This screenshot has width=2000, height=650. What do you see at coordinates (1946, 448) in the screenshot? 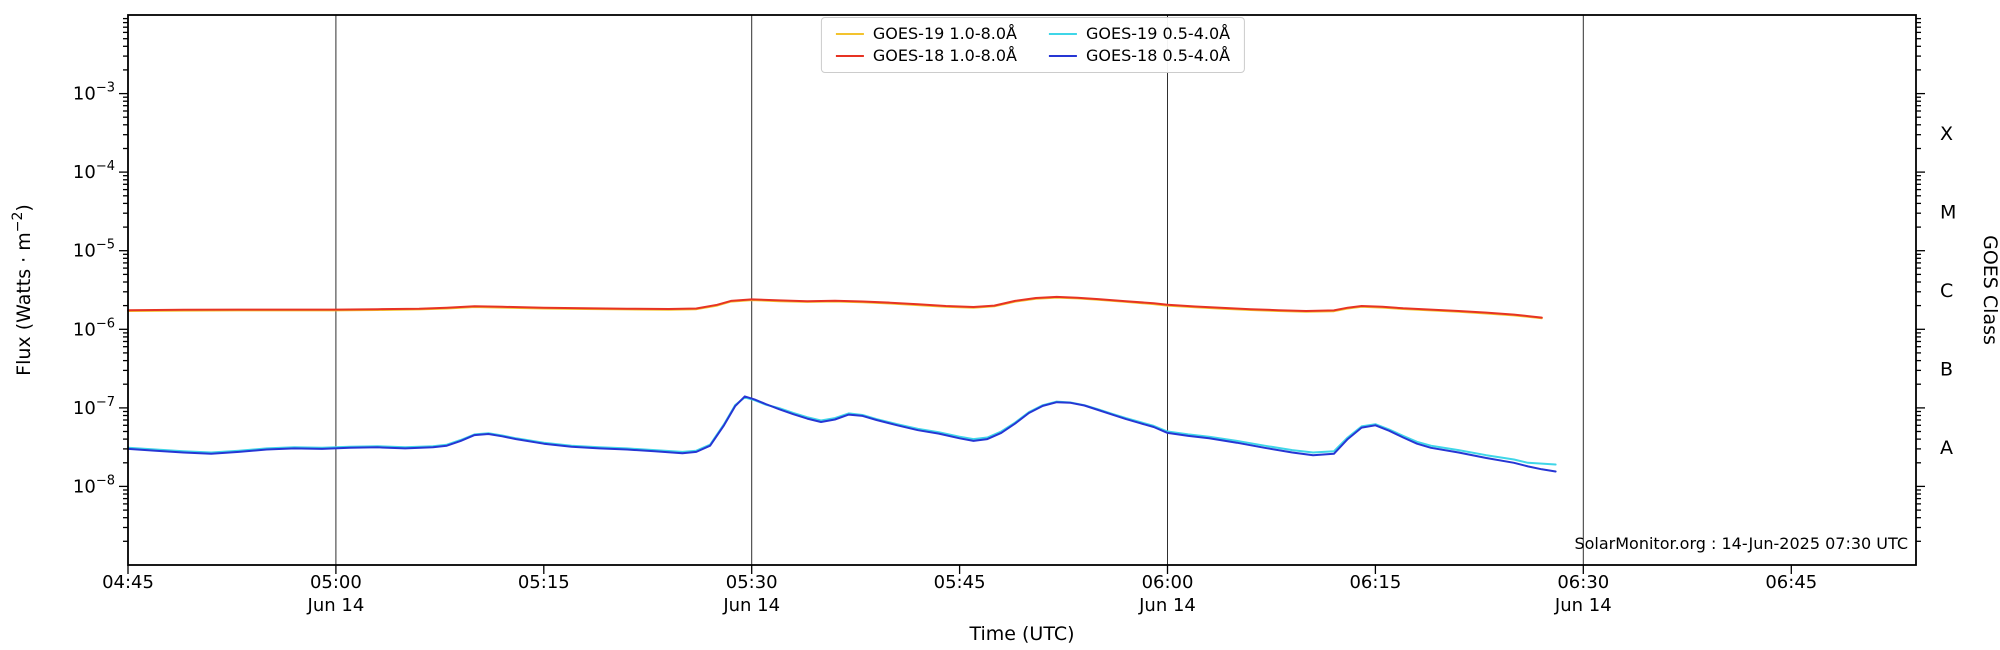
I see `goes-class-label-a: A` at bounding box center [1946, 448].